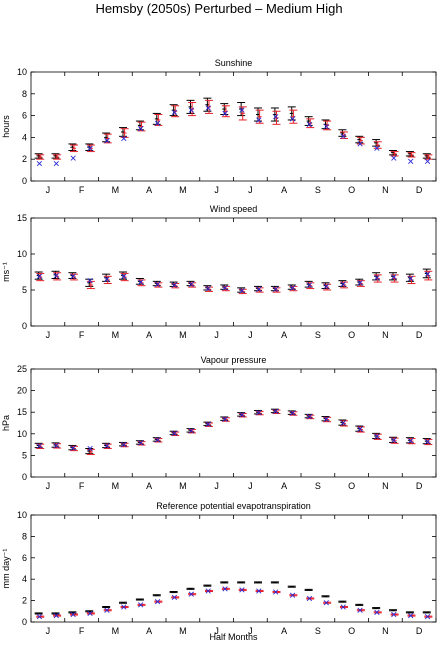  I want to click on y-tick-label: 0, so click(24, 326).